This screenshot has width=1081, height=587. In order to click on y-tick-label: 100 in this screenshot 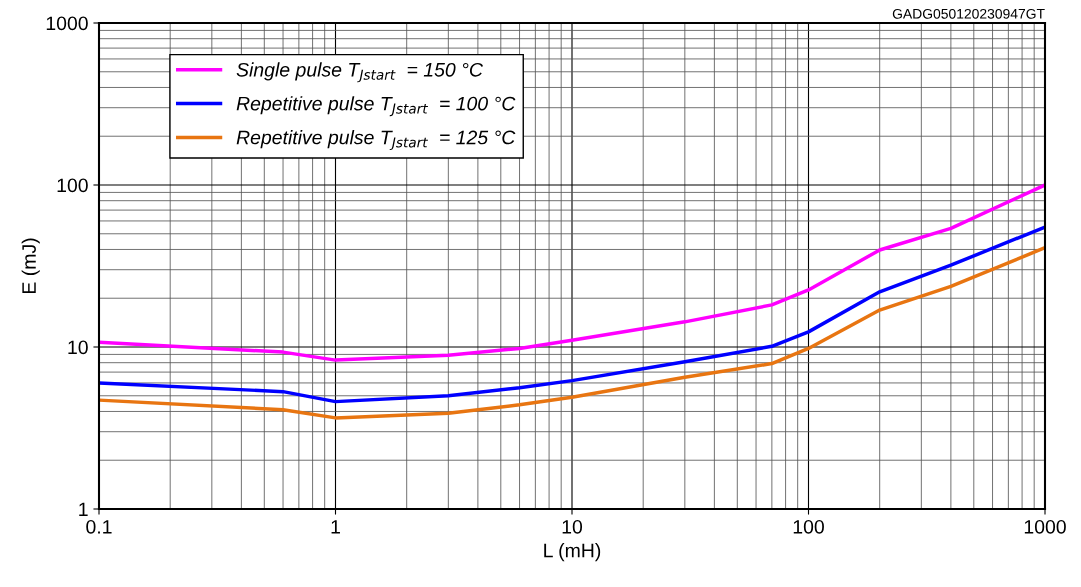, I will do `click(72, 185)`.